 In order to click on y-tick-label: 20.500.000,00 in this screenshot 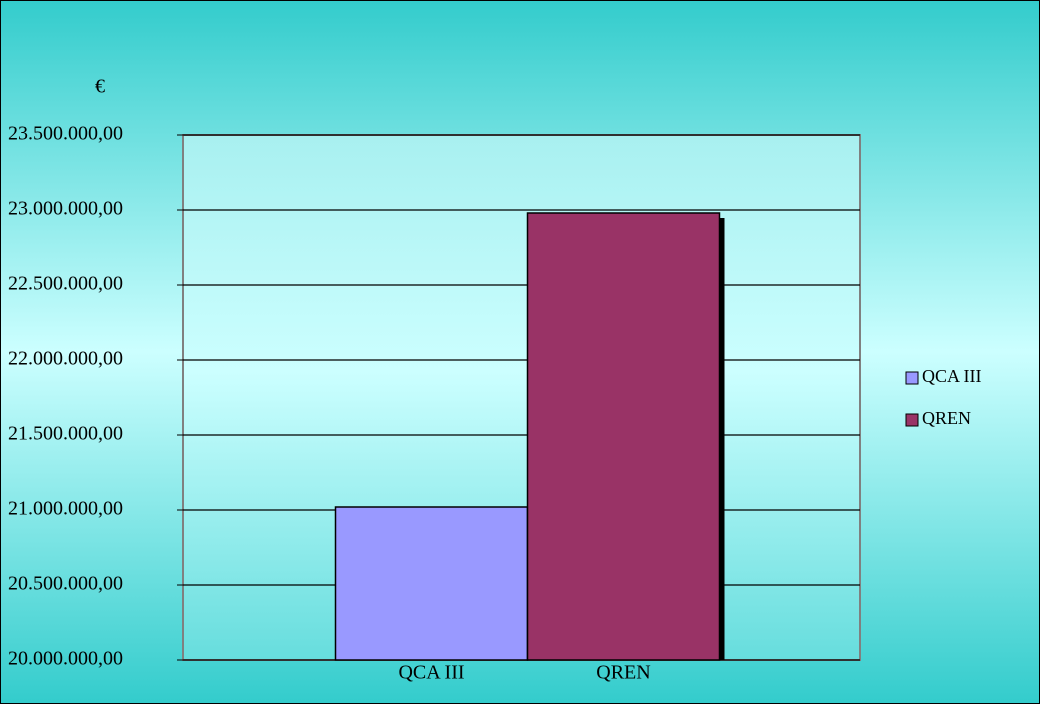, I will do `click(65, 584)`.